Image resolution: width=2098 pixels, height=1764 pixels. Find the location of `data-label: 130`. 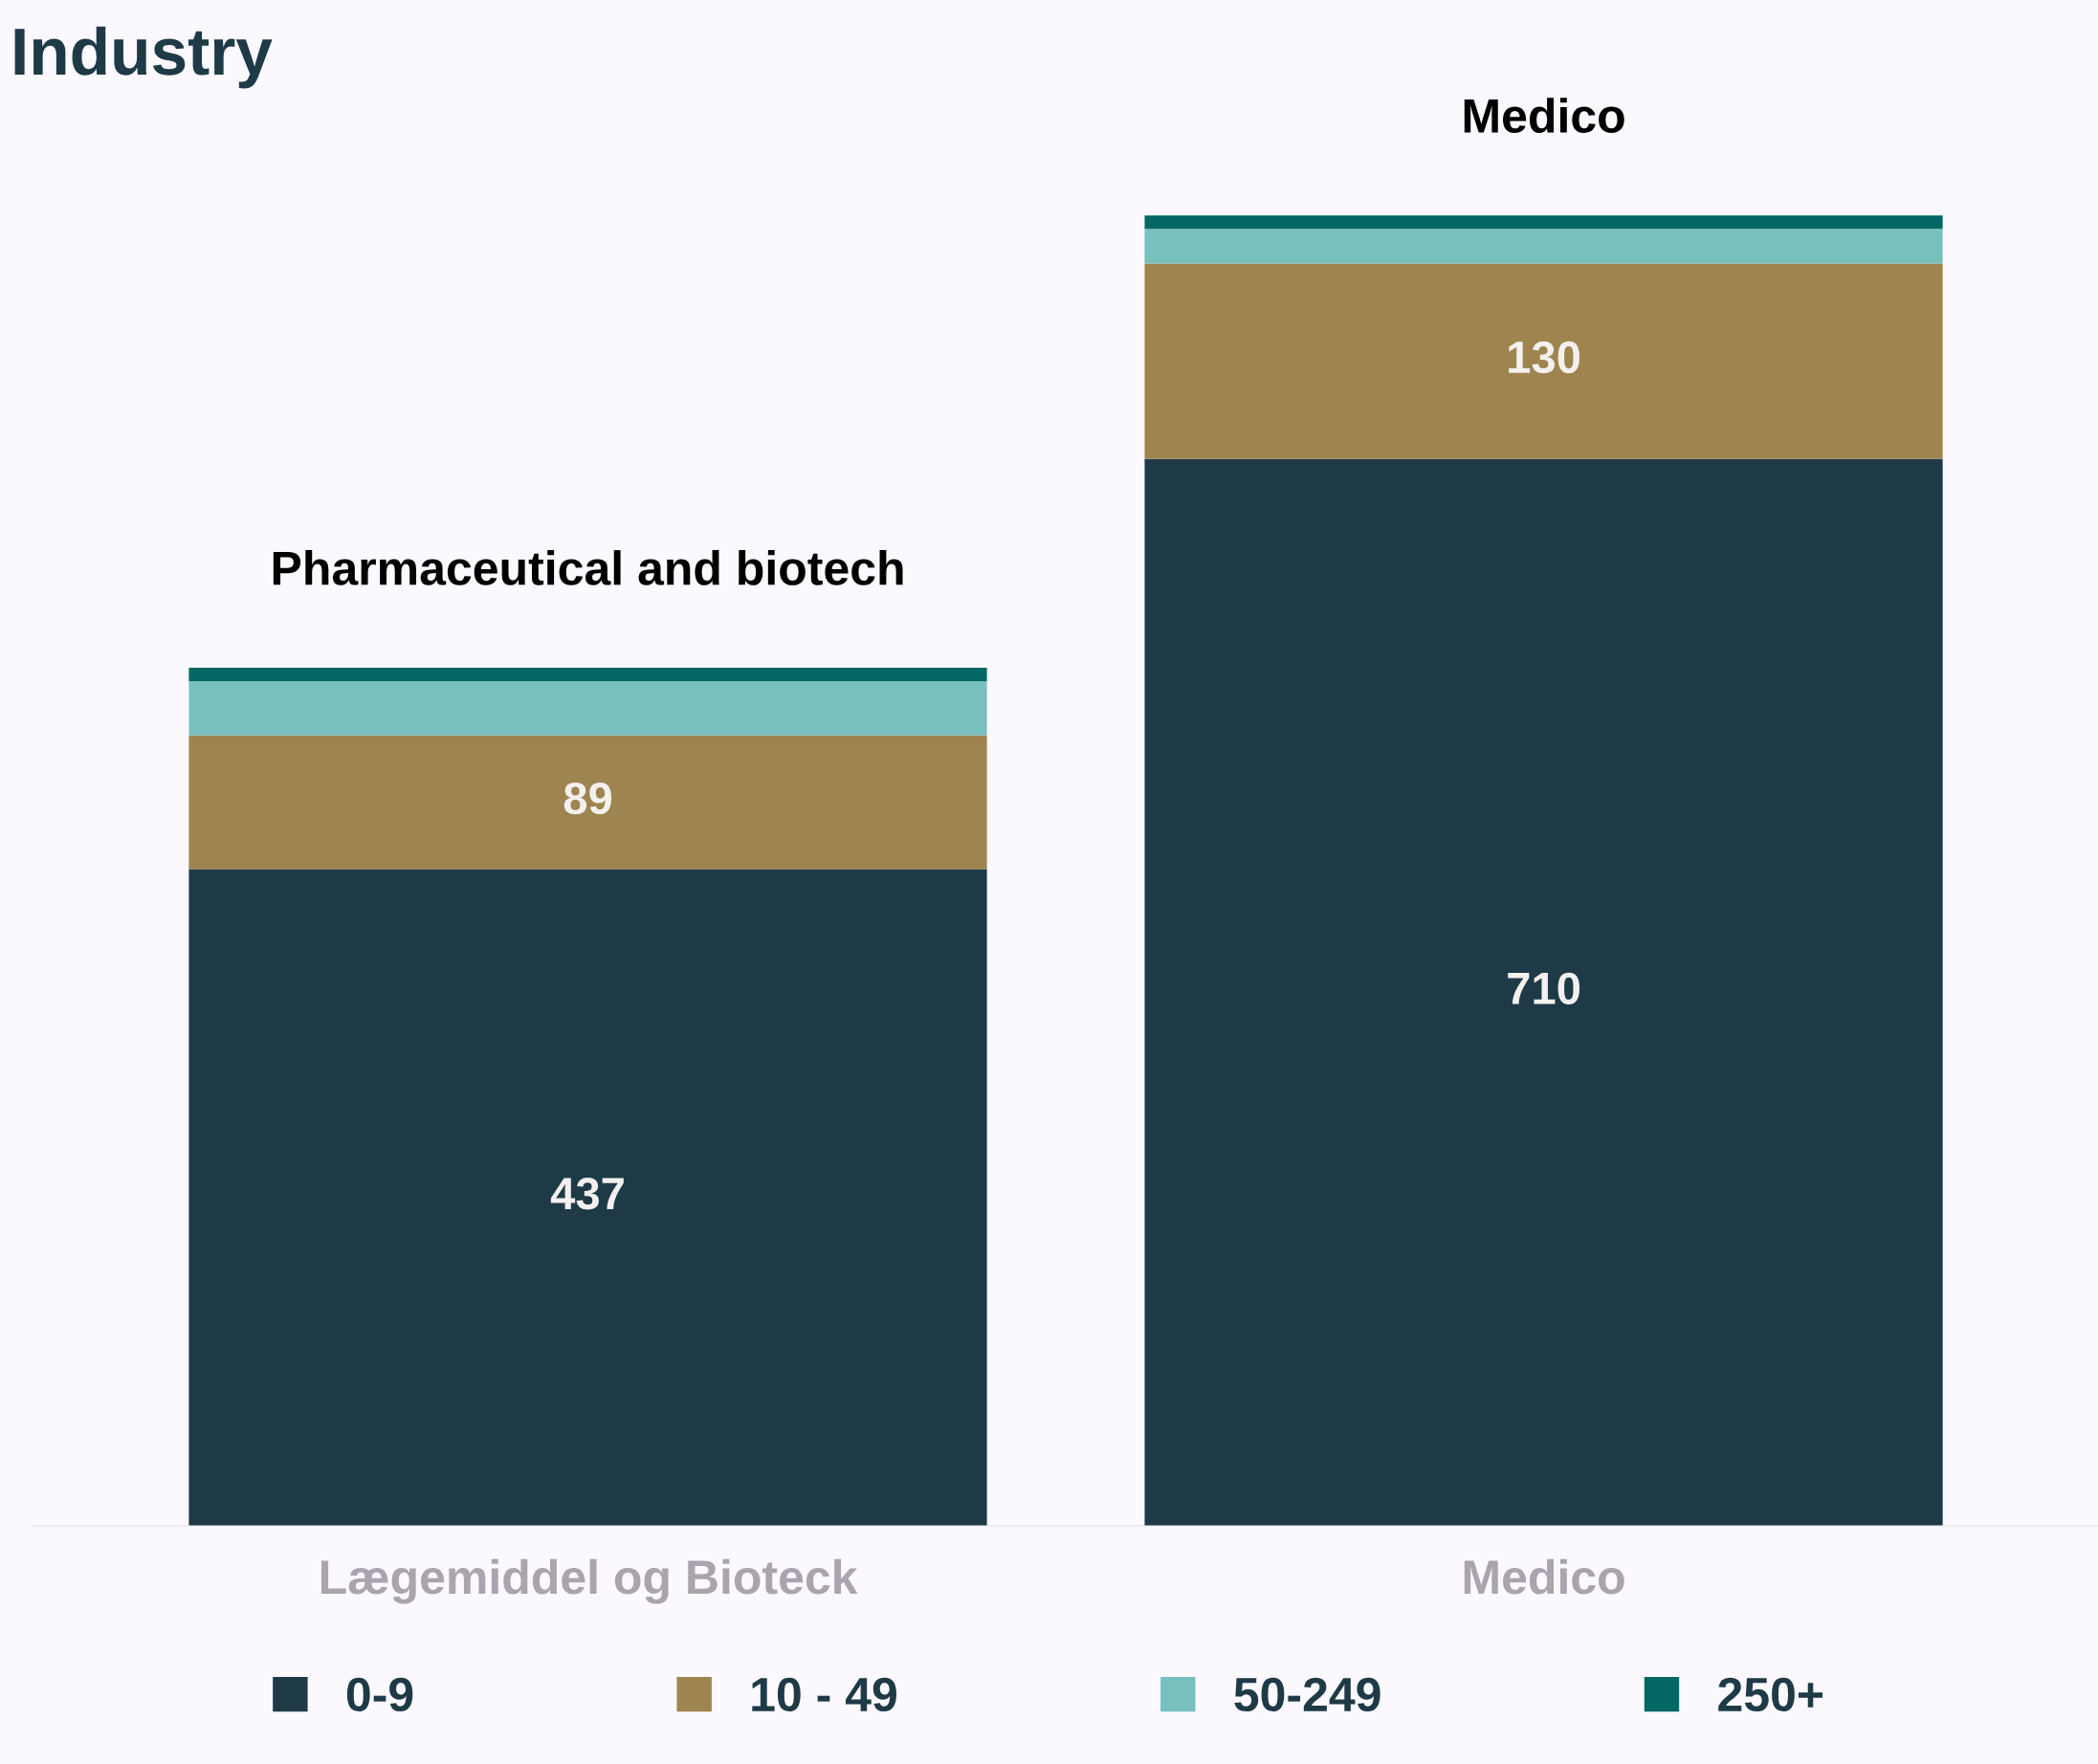

data-label: 130 is located at coordinates (1544, 357).